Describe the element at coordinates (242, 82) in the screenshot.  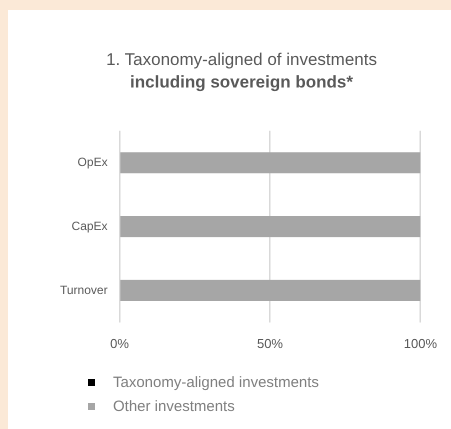
I see `chart-subtitle: including sovereign bonds*` at that location.